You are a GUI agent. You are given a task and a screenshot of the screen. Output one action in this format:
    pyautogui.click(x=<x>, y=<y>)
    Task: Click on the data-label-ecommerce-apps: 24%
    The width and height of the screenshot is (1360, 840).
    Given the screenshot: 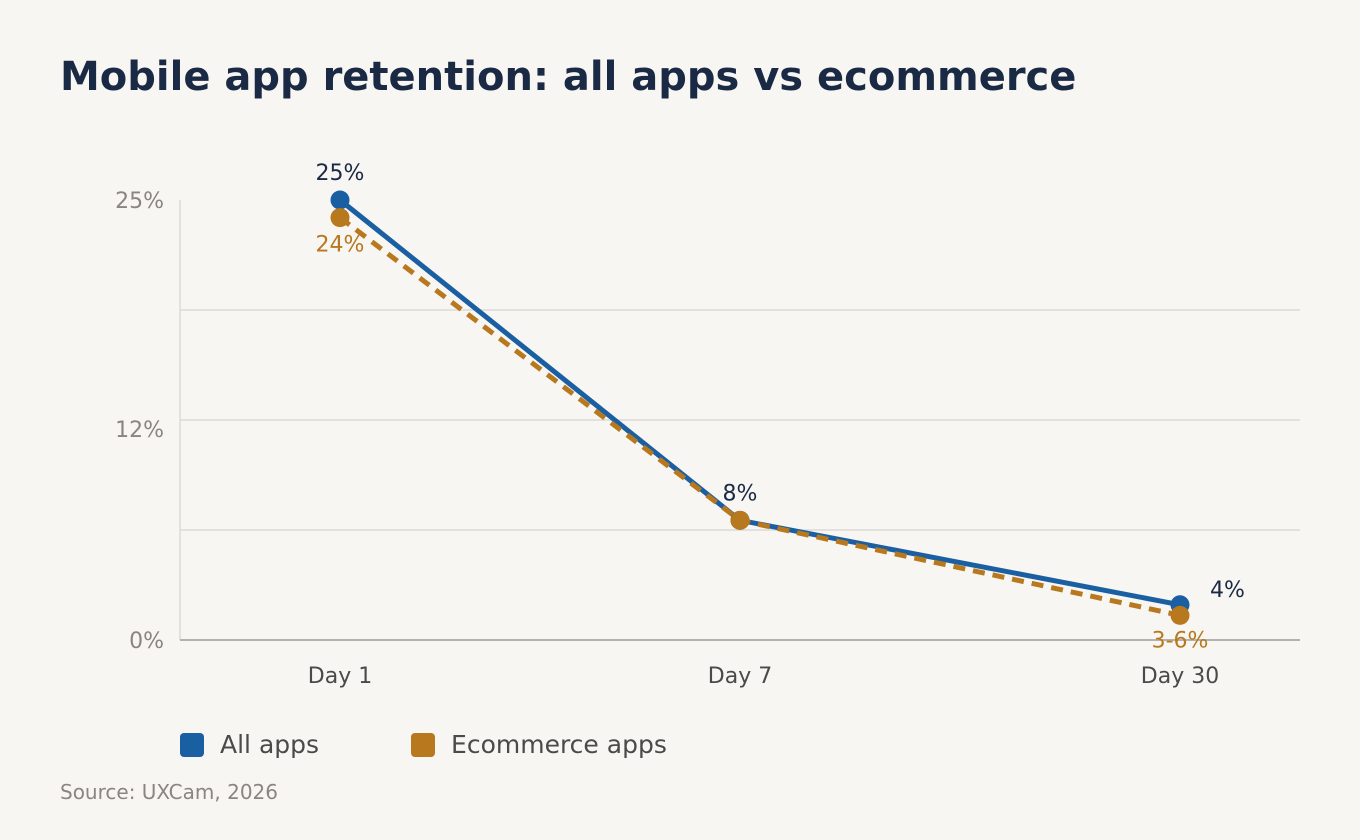 What is the action you would take?
    pyautogui.click(x=340, y=245)
    